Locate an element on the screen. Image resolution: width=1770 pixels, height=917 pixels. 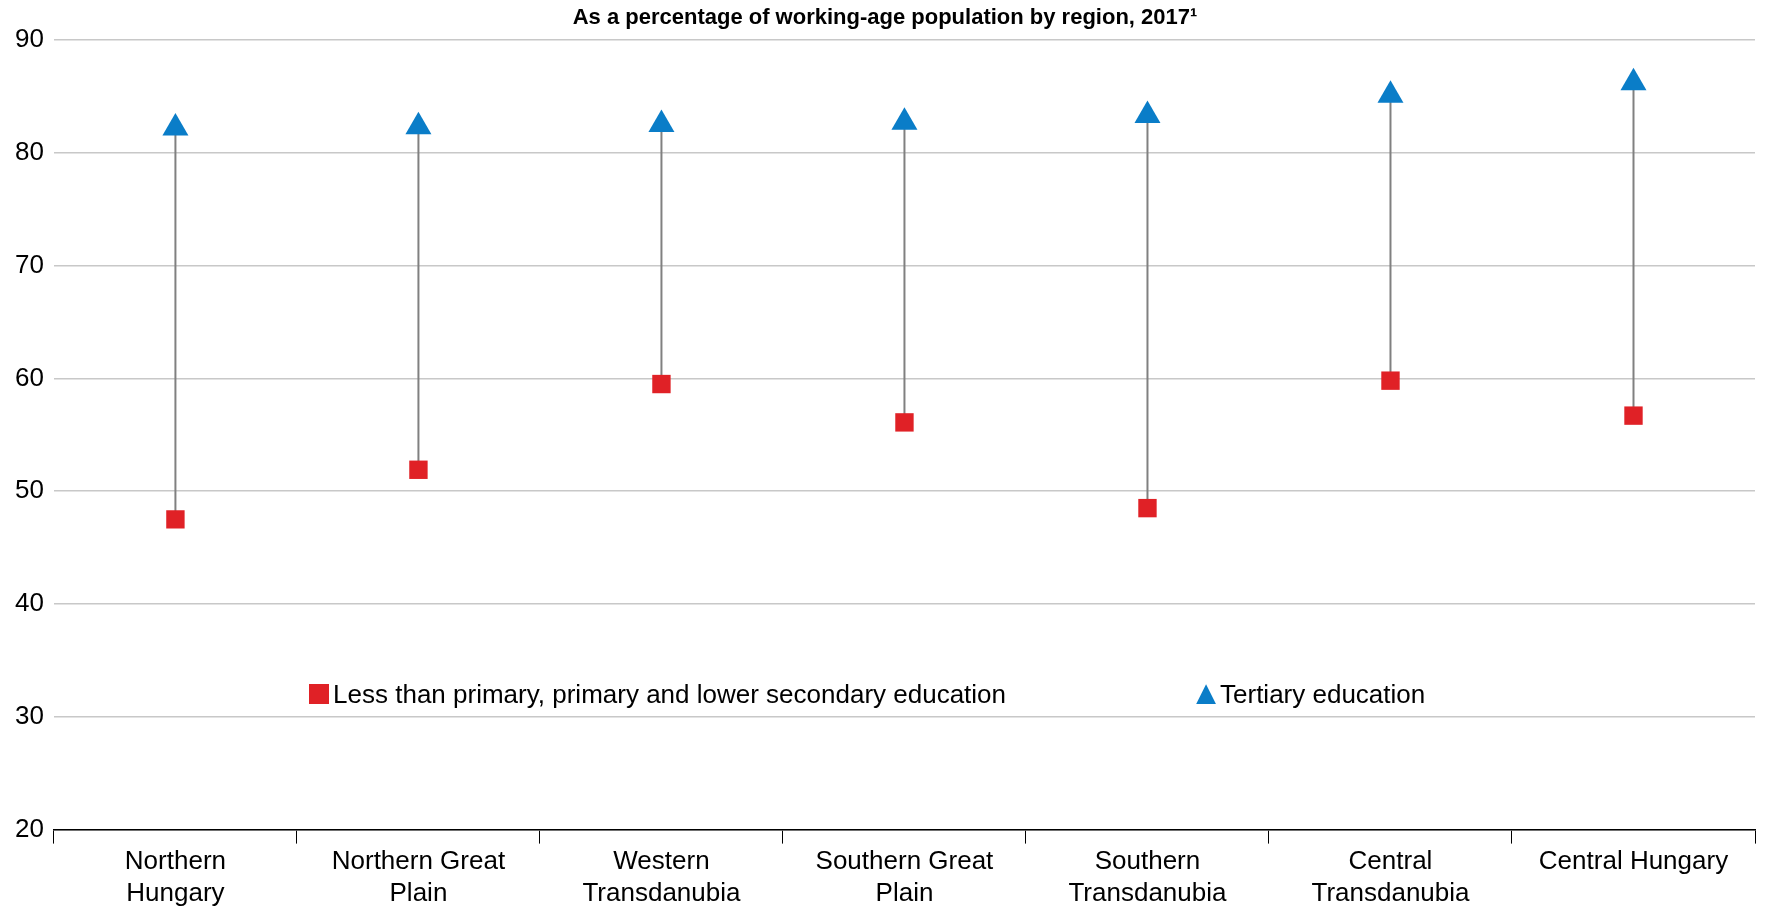
chart-title: As a percentage of working-age population by region, 2017¹ is located at coordinates (885, 16).